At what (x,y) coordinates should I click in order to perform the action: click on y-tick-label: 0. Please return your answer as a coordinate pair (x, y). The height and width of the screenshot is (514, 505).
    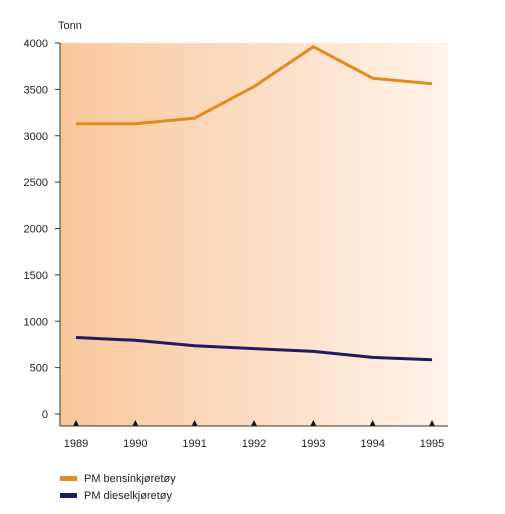
    Looking at the image, I should click on (45, 415).